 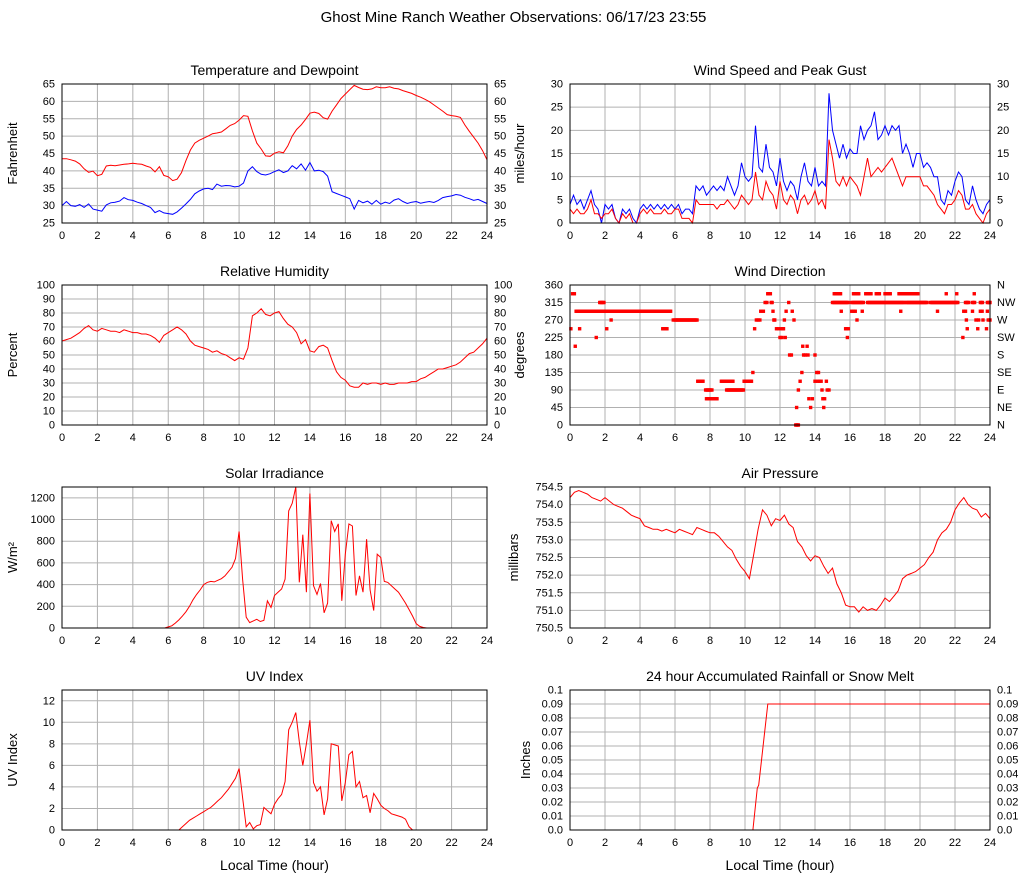 What do you see at coordinates (552, 817) in the screenshot?
I see `svg-text: 0.01` at bounding box center [552, 817].